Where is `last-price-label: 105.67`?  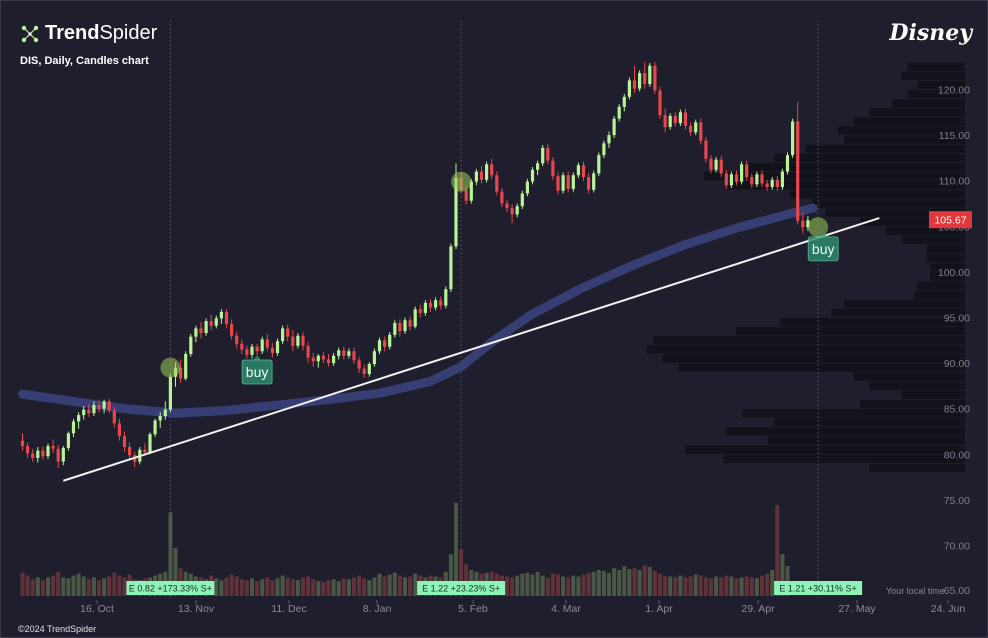 last-price-label: 105.67 is located at coordinates (950, 221).